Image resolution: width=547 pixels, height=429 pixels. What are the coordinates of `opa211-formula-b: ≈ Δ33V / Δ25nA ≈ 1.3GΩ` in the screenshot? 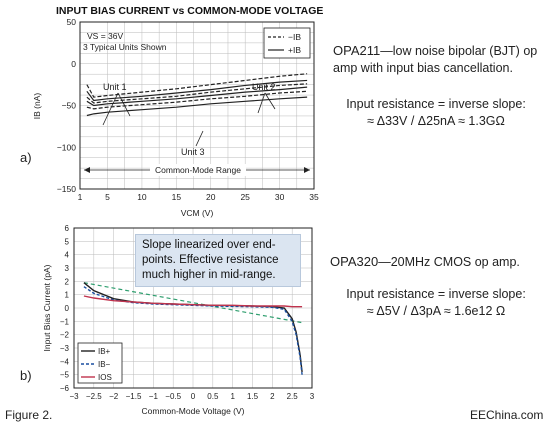 It's located at (436, 121).